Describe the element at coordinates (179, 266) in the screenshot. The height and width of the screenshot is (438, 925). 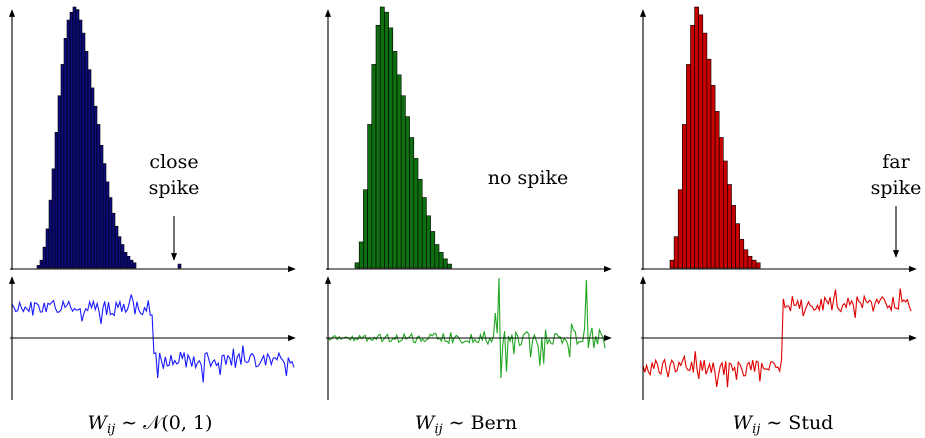
I see `spike-bar` at that location.